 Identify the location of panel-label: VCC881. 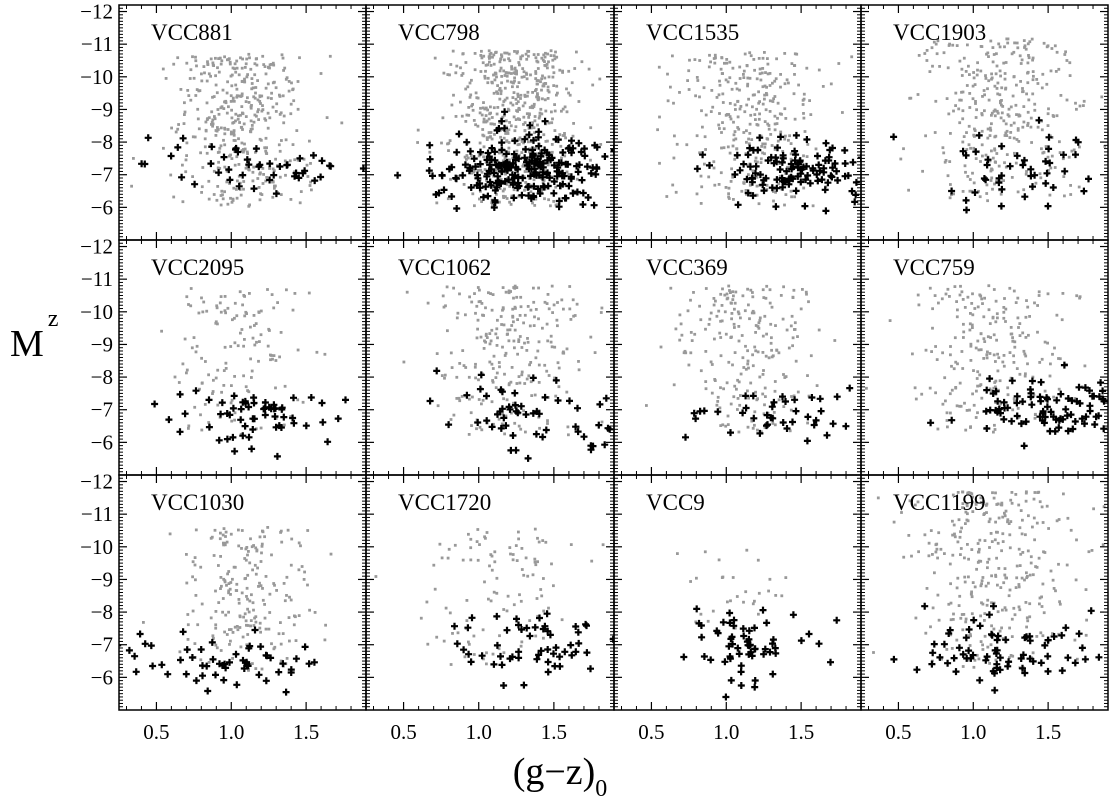
(192, 32).